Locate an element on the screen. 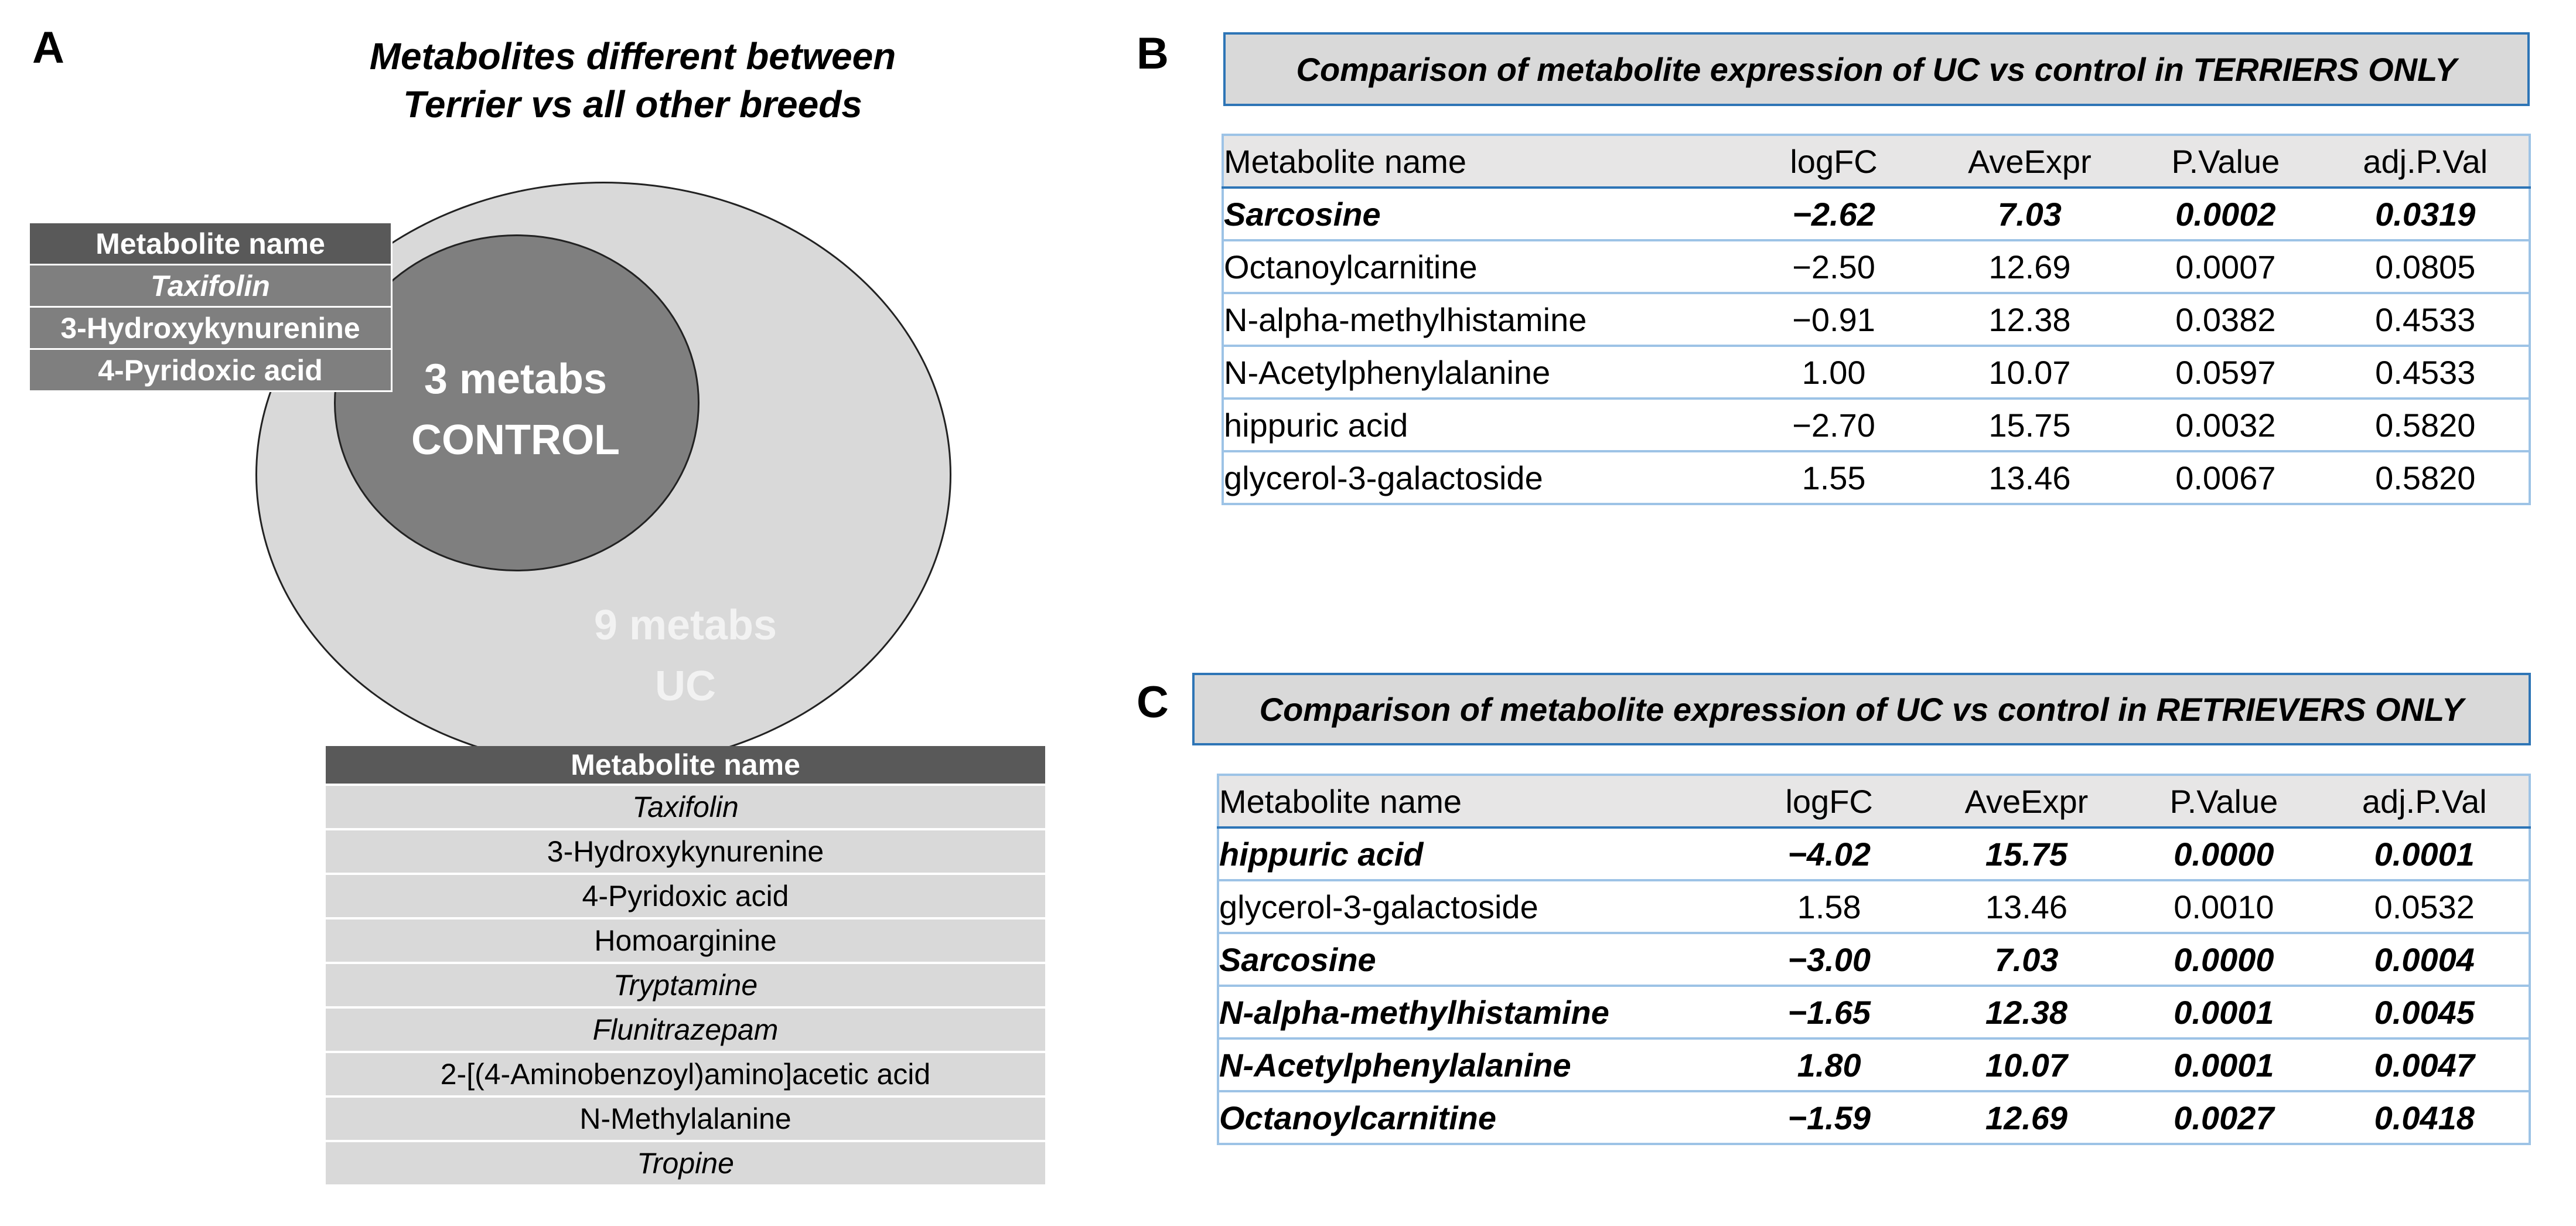 The width and height of the screenshot is (2576, 1226). uc-table-row: 3-Hydroxykynurenine is located at coordinates (685, 851).